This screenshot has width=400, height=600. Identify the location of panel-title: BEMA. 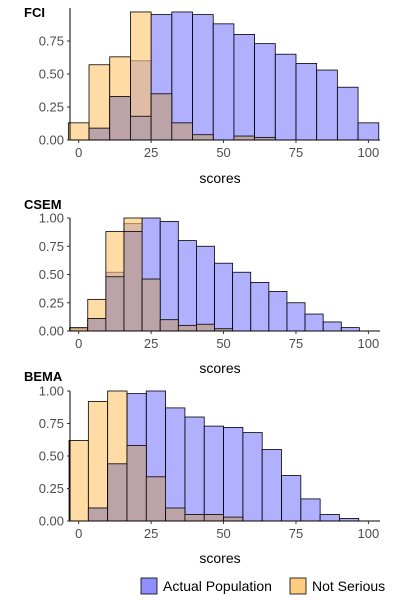
(43, 376).